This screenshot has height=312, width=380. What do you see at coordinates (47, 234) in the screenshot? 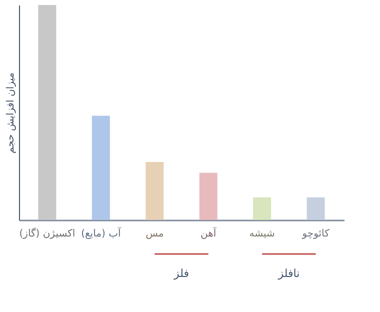
I see `x-tick-label: اکسیژن (گاز)` at bounding box center [47, 234].